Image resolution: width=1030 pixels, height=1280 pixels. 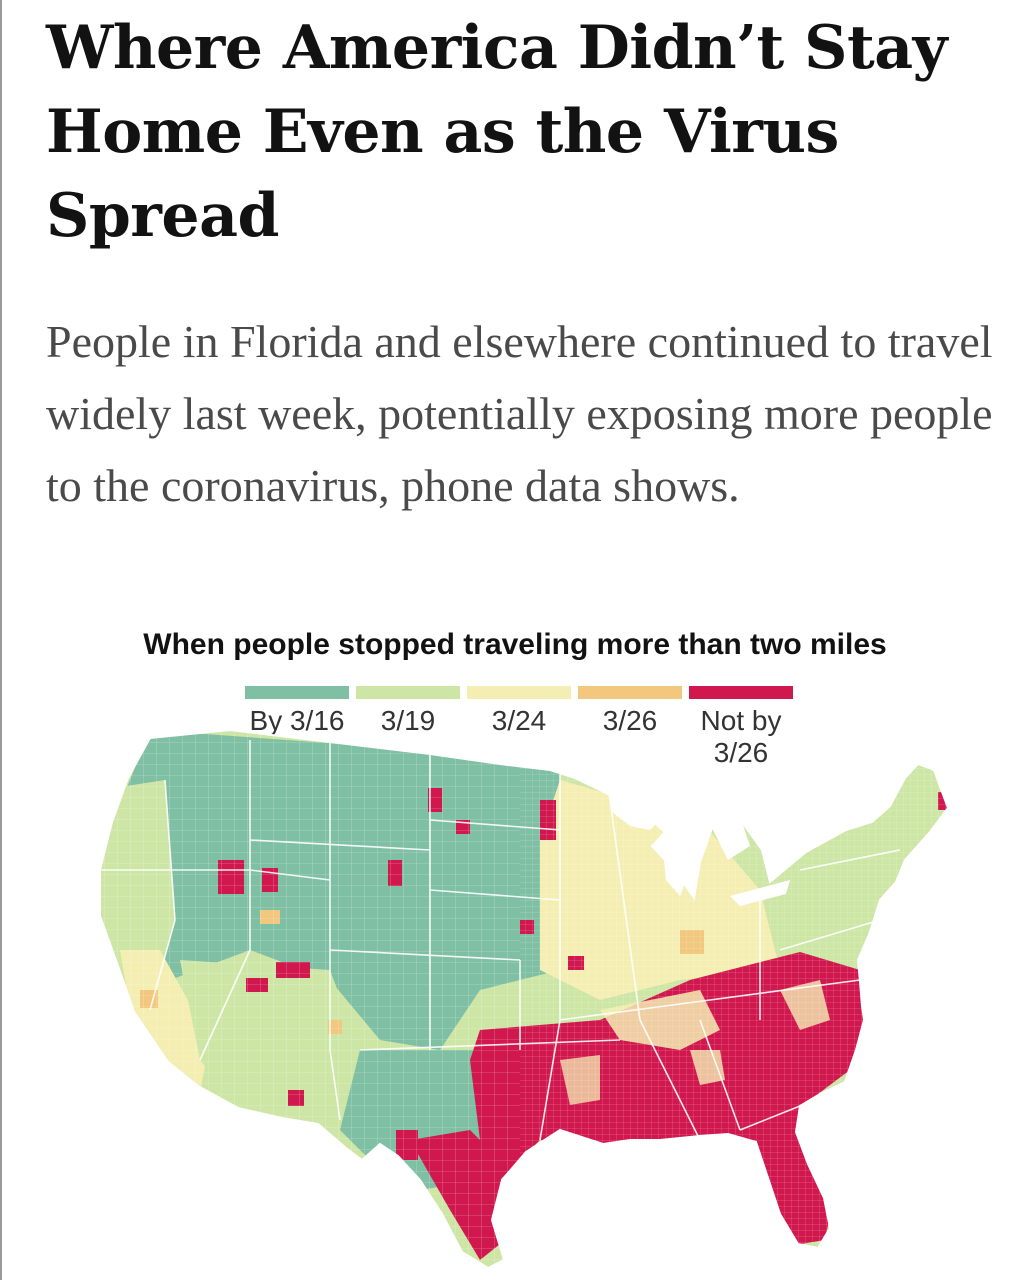 What do you see at coordinates (710, 1000) in the screenshot?
I see `border-tn-nc-north` at bounding box center [710, 1000].